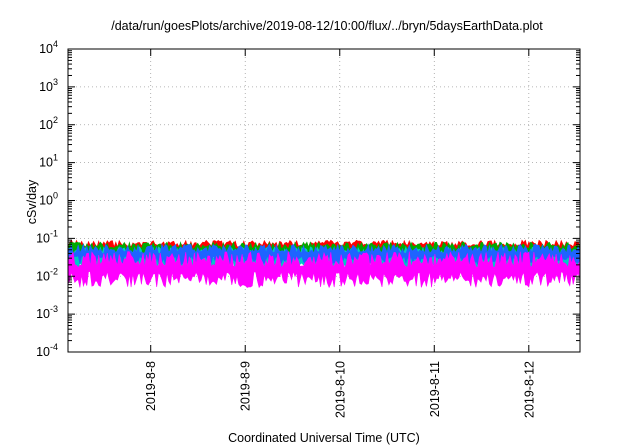  I want to click on y-tick-exponent: 2, so click(55, 120).